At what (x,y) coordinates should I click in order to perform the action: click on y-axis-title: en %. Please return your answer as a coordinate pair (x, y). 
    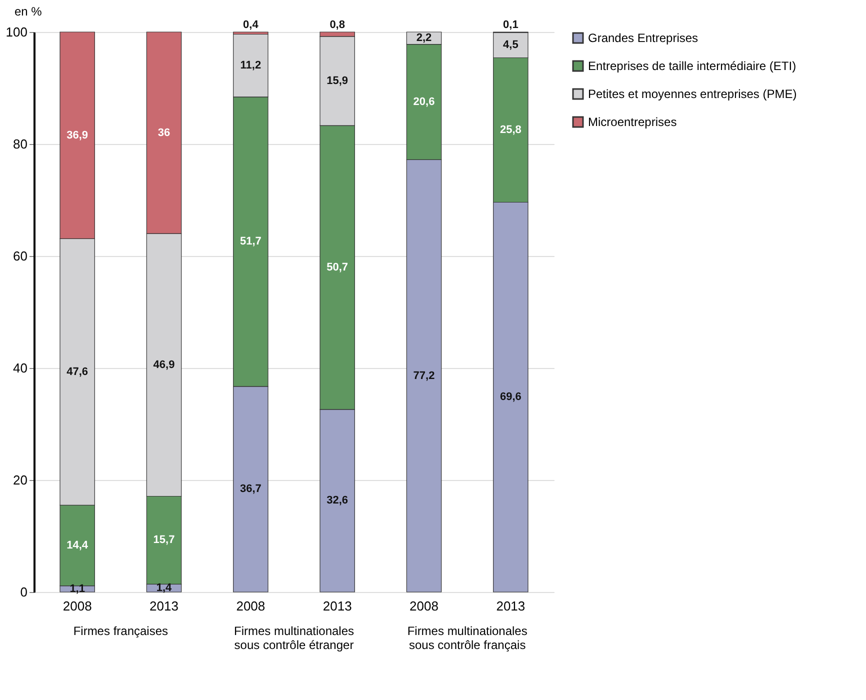
    Looking at the image, I should click on (28, 11).